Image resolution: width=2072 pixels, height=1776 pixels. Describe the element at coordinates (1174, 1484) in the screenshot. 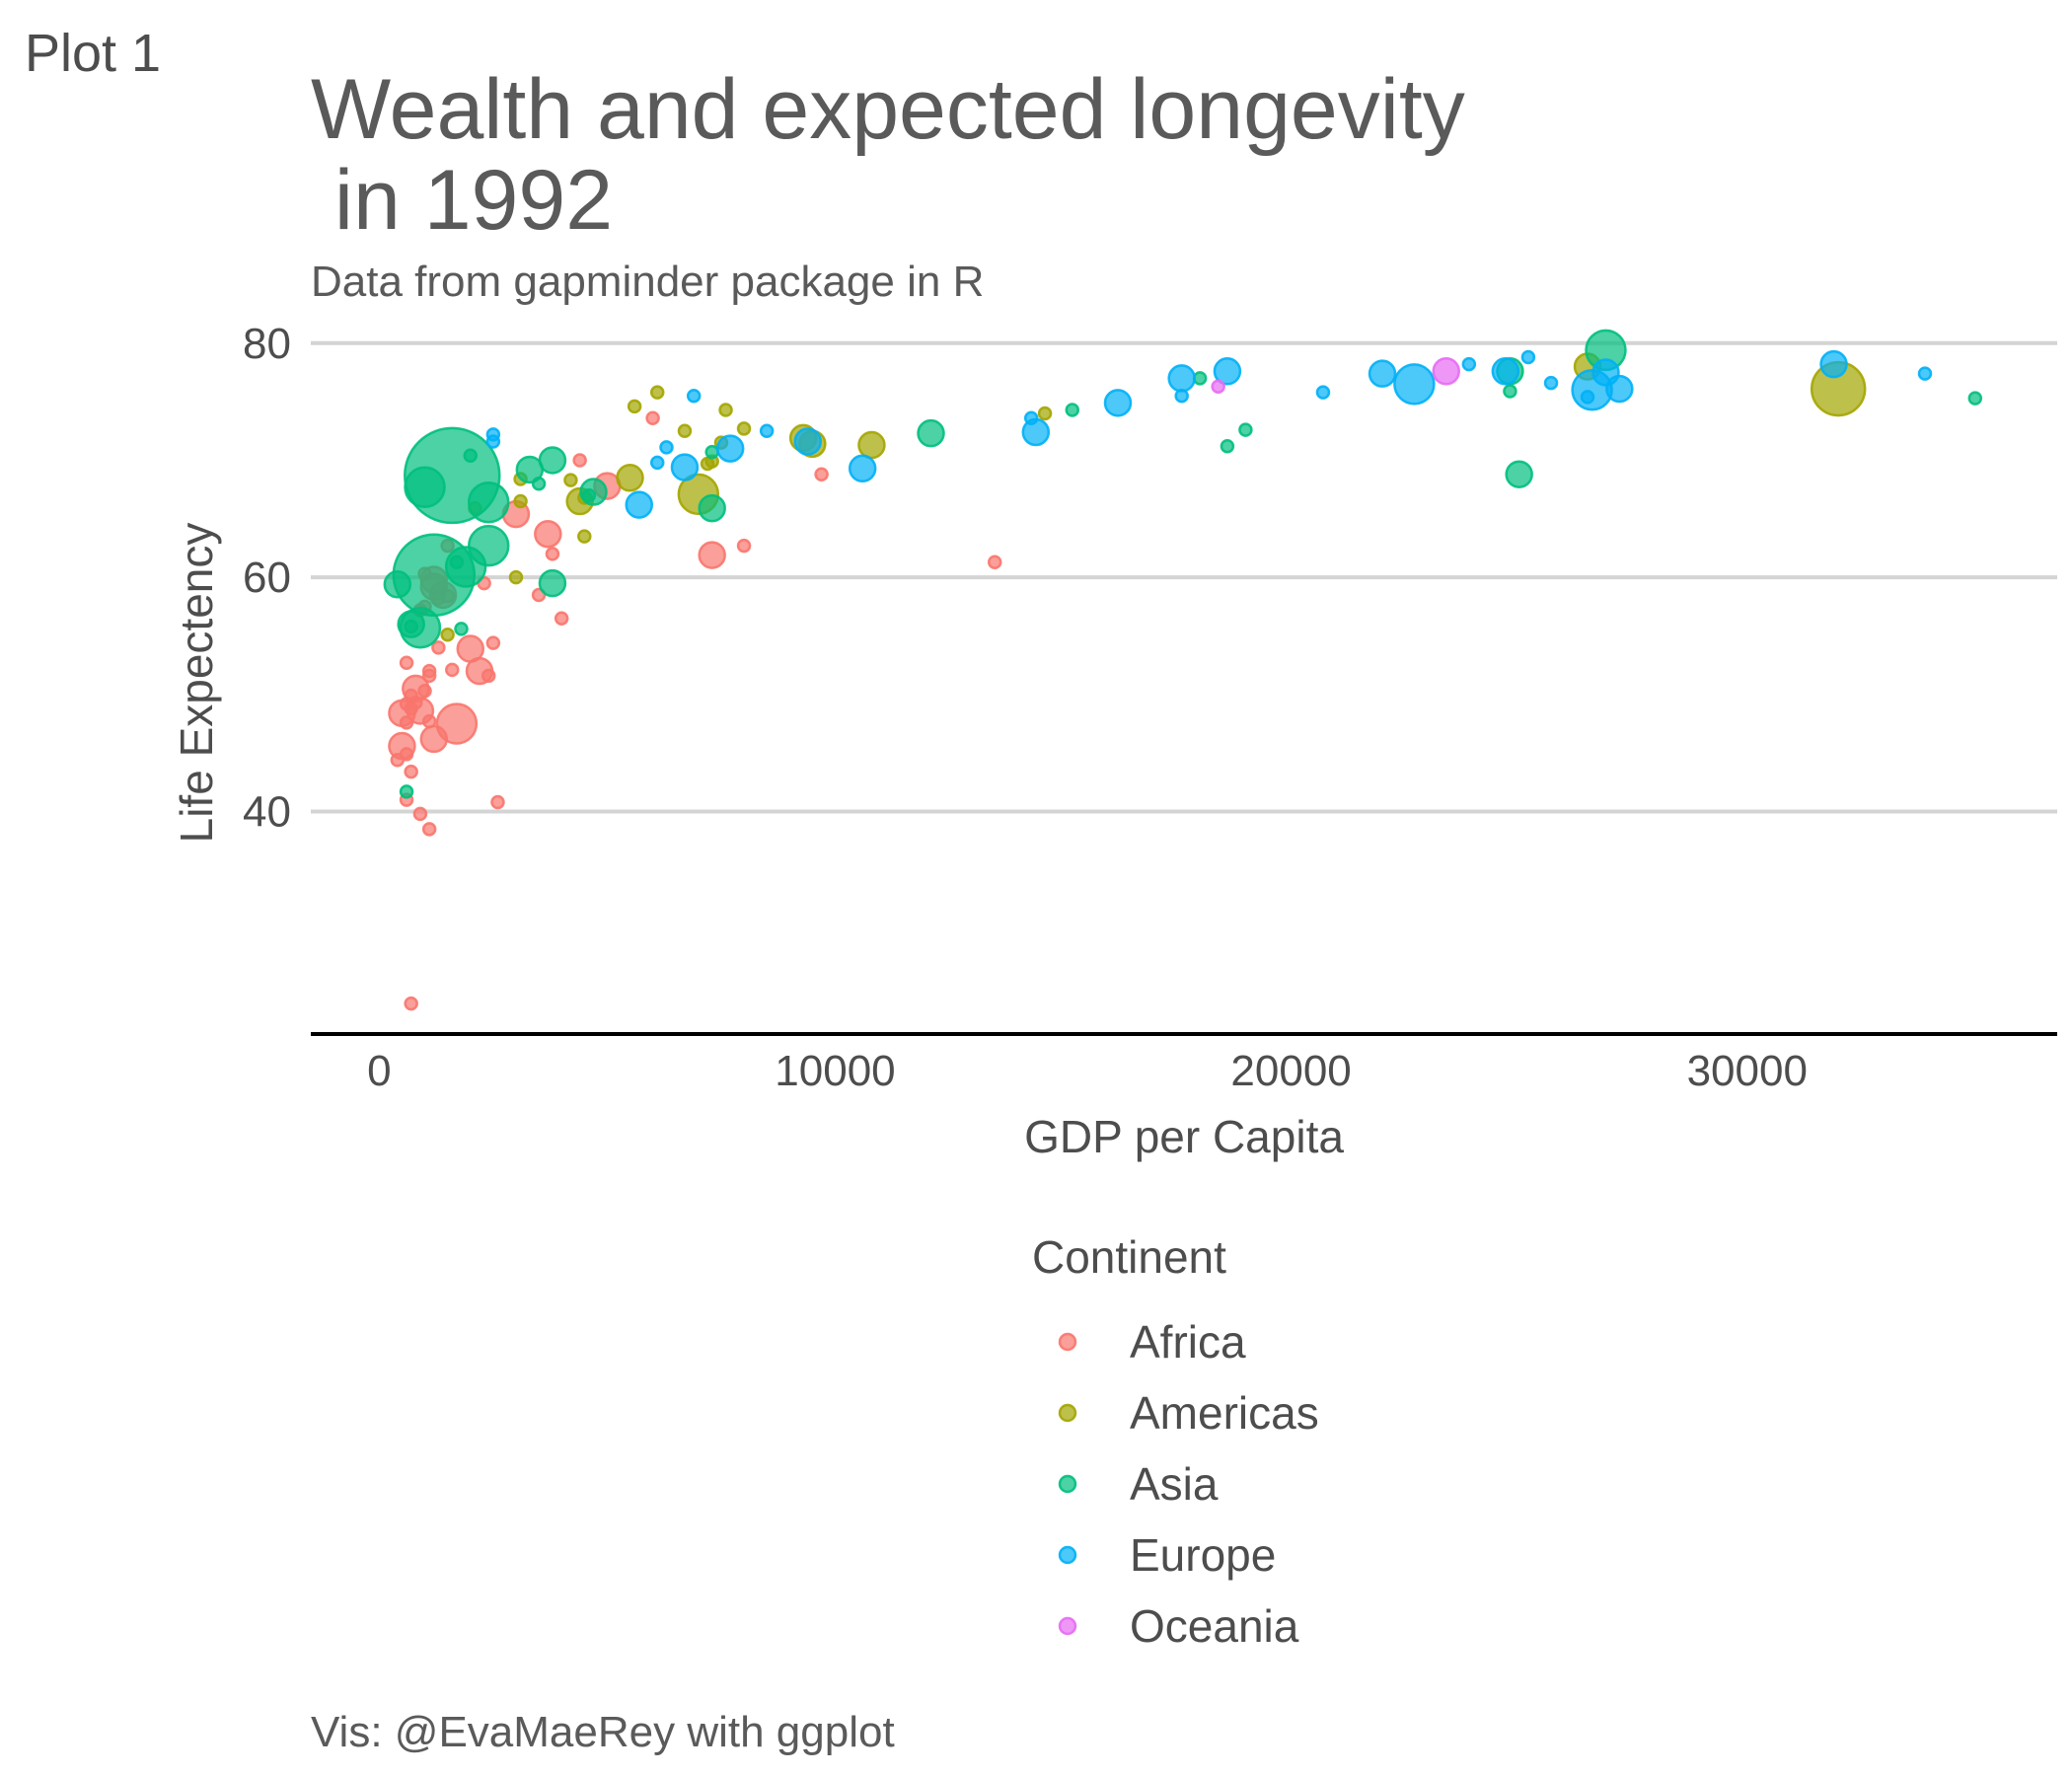

I see `legend-label-asia: Asia` at that location.